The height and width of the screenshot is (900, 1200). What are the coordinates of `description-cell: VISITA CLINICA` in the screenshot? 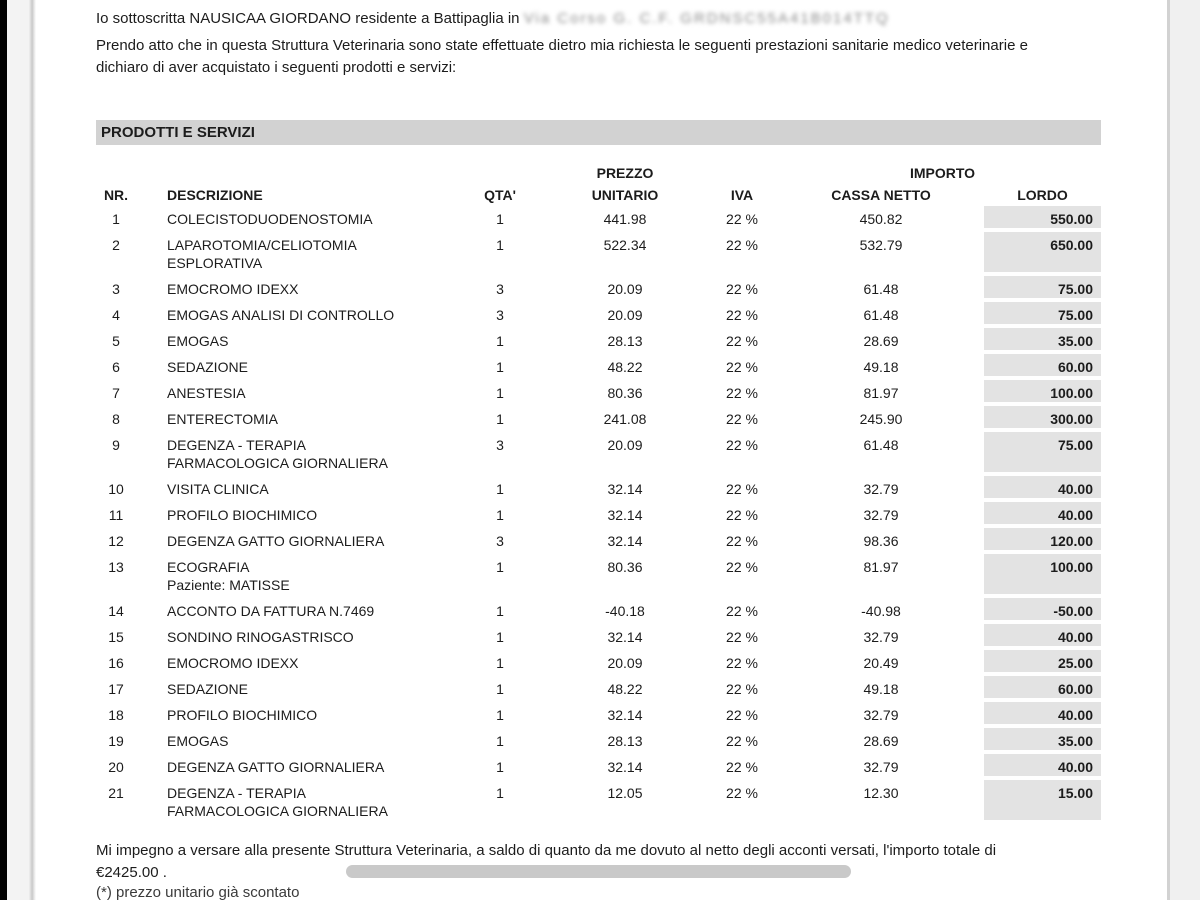 It's located at (303, 489).